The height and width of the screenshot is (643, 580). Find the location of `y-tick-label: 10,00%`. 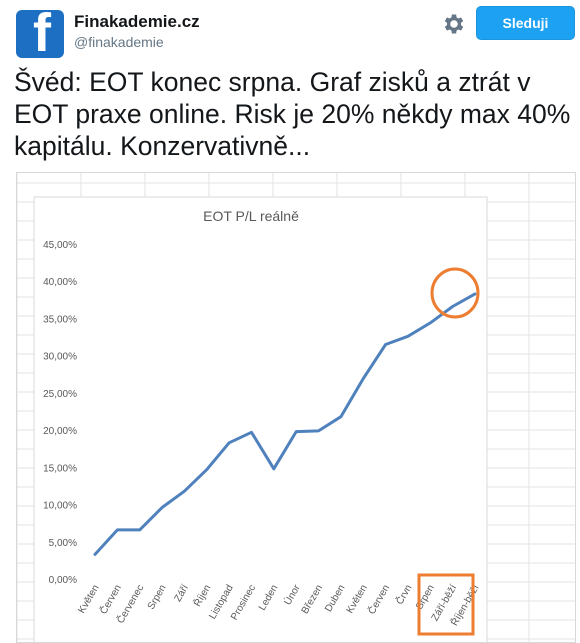

y-tick-label: 10,00% is located at coordinates (60, 506).